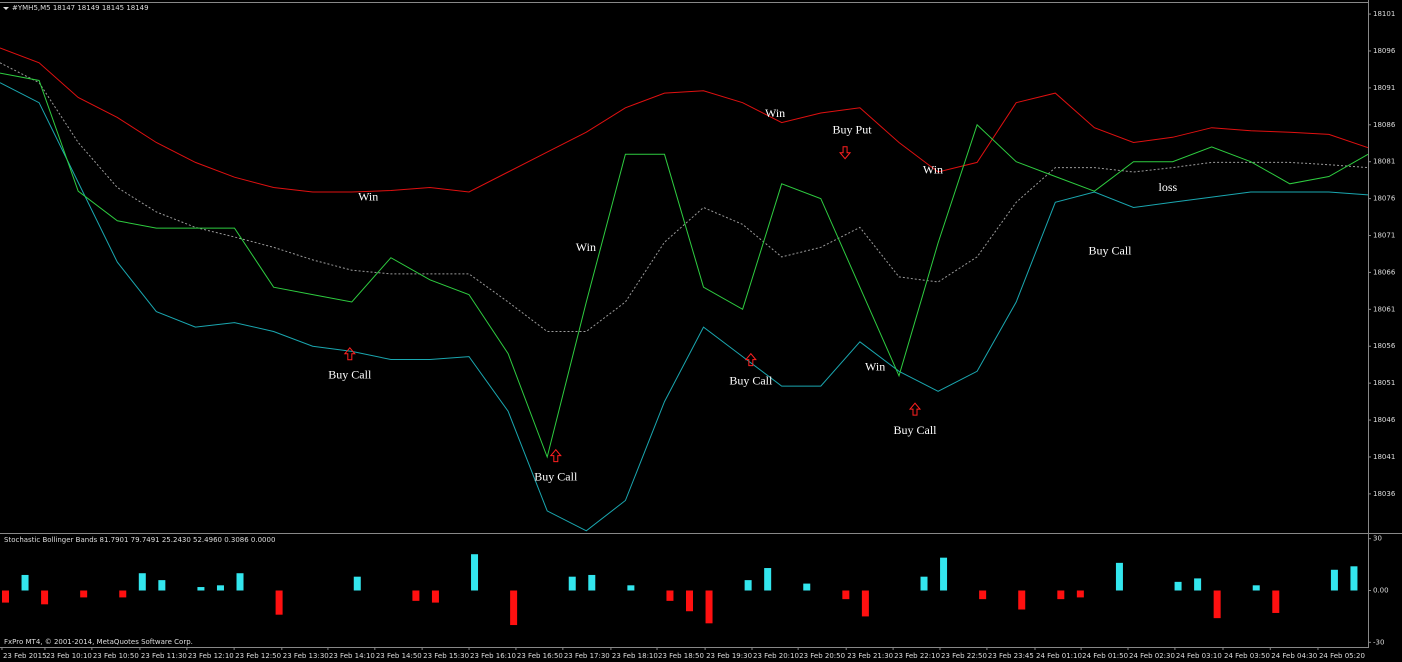  What do you see at coordinates (964, 656) in the screenshot?
I see `x-tick-label: 23 Feb 22:50` at bounding box center [964, 656].